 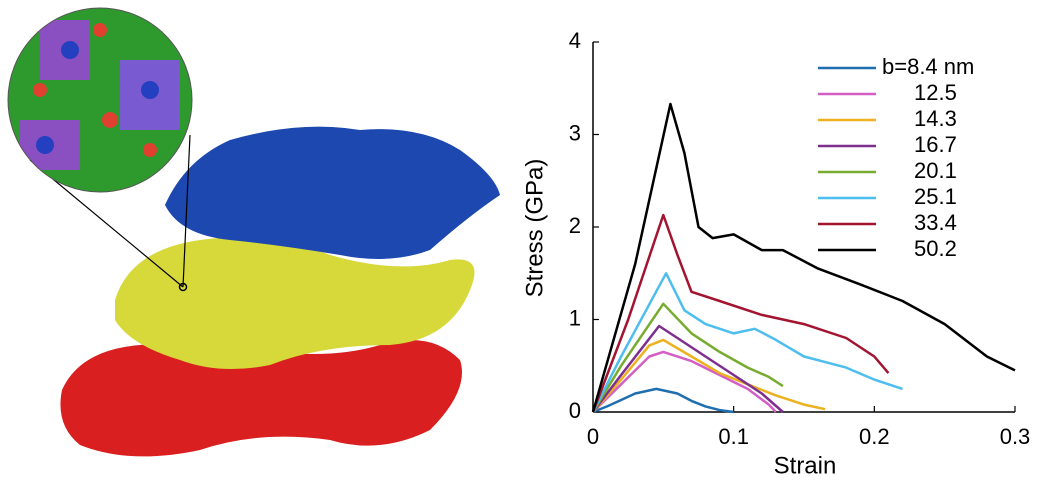 I want to click on x-tick-label: 0, so click(x=593, y=436).